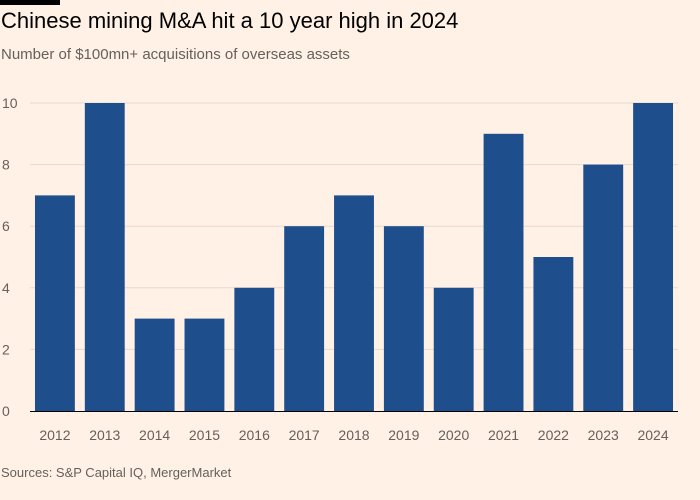  I want to click on y-tick-label: 4, so click(6, 288).